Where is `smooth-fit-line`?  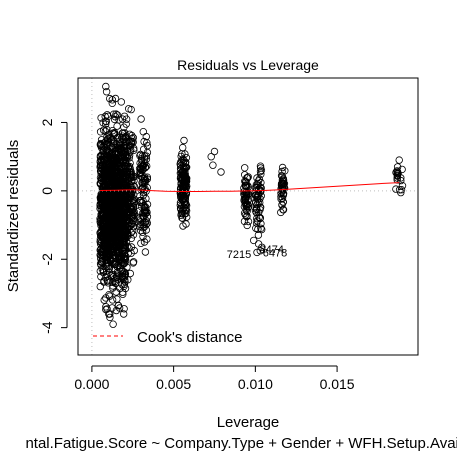 smooth-fit-line is located at coordinates (250, 187).